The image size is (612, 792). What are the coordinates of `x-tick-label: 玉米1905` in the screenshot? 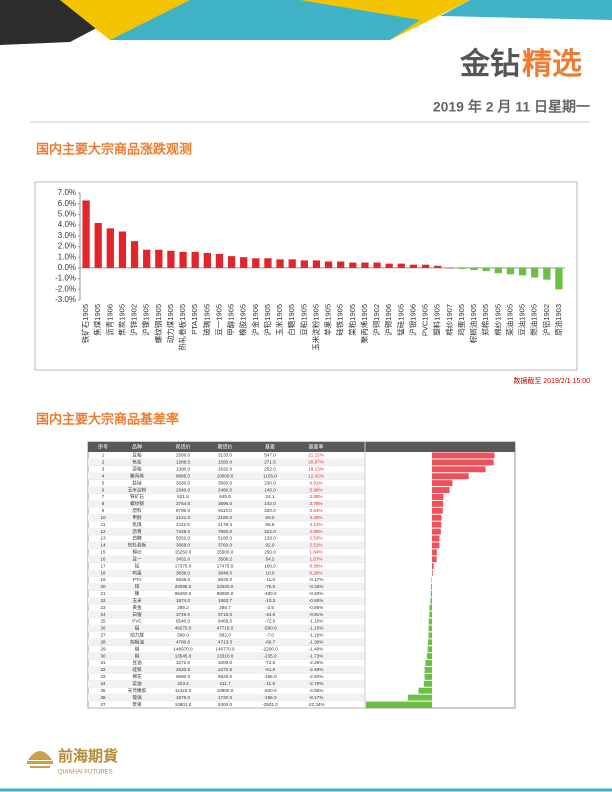 It's located at (279, 320).